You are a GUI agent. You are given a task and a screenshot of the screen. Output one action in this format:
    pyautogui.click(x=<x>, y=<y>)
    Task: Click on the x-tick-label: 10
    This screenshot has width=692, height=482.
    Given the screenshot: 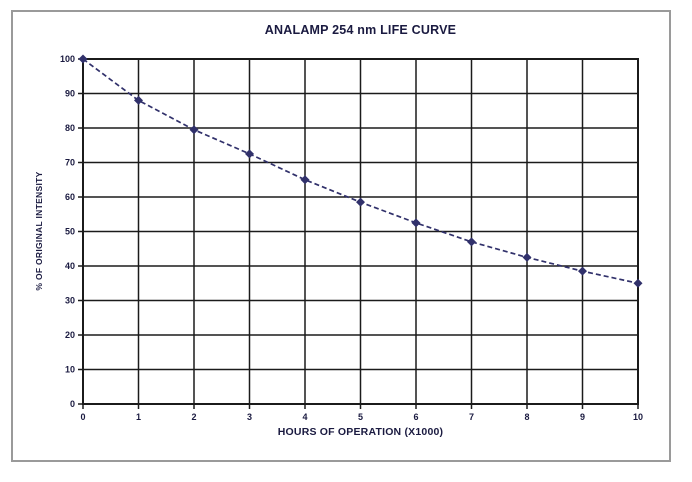 What is the action you would take?
    pyautogui.click(x=638, y=417)
    